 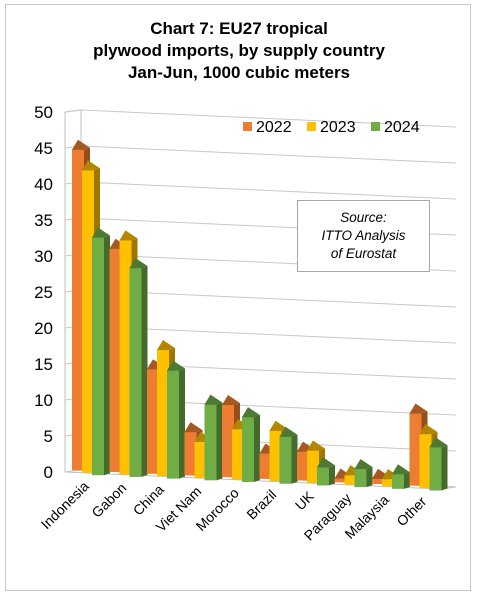 I want to click on y-tick-label: 45, so click(x=43, y=148).